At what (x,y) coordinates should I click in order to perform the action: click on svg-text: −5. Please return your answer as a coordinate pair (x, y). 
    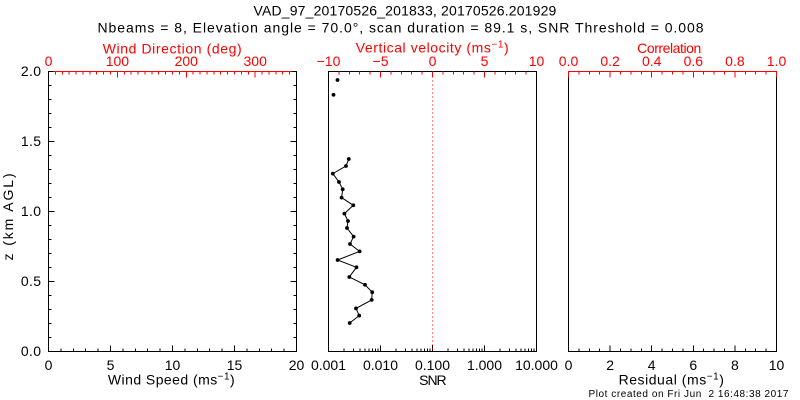
    Looking at the image, I should click on (381, 61).